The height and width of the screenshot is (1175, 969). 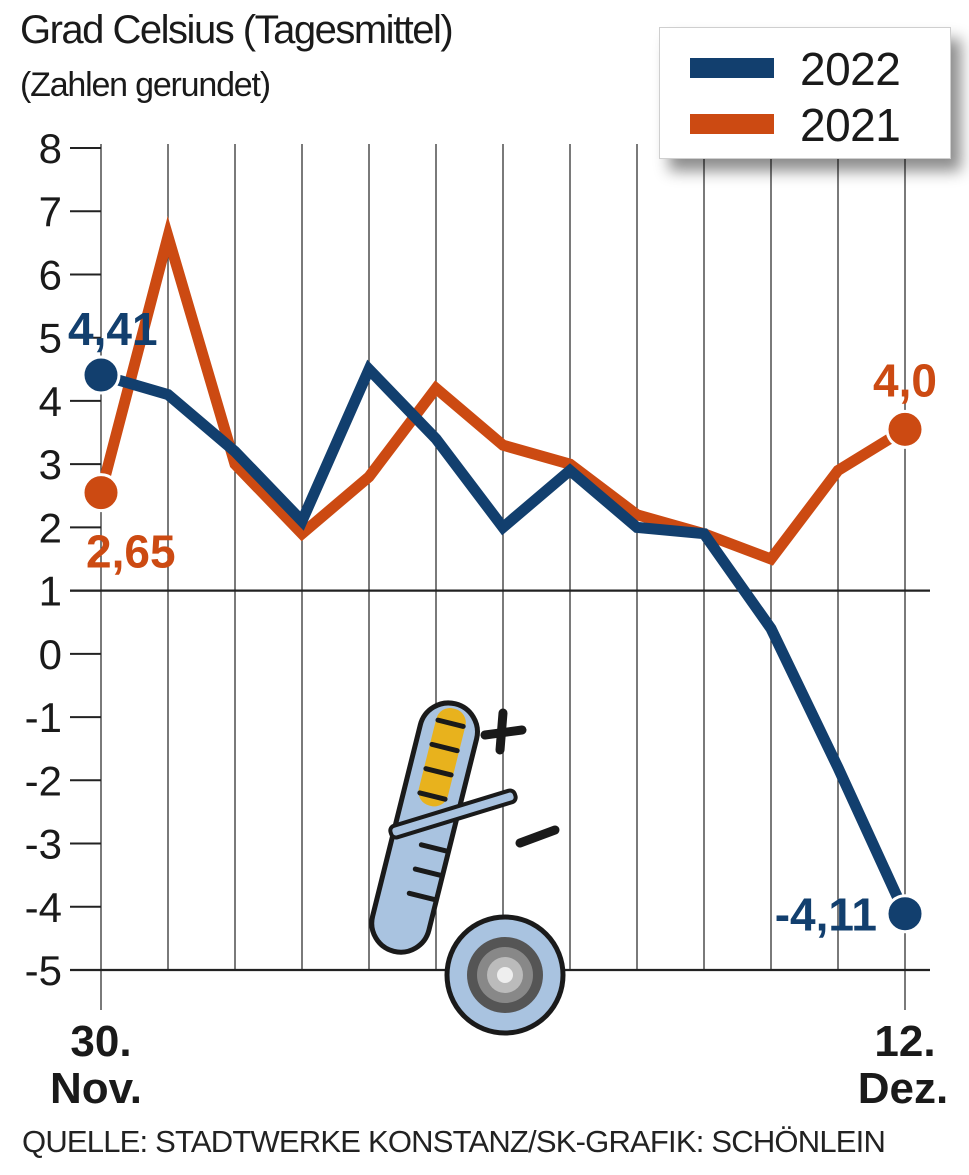 What do you see at coordinates (467, 868) in the screenshot?
I see `thermometer-icon` at bounding box center [467, 868].